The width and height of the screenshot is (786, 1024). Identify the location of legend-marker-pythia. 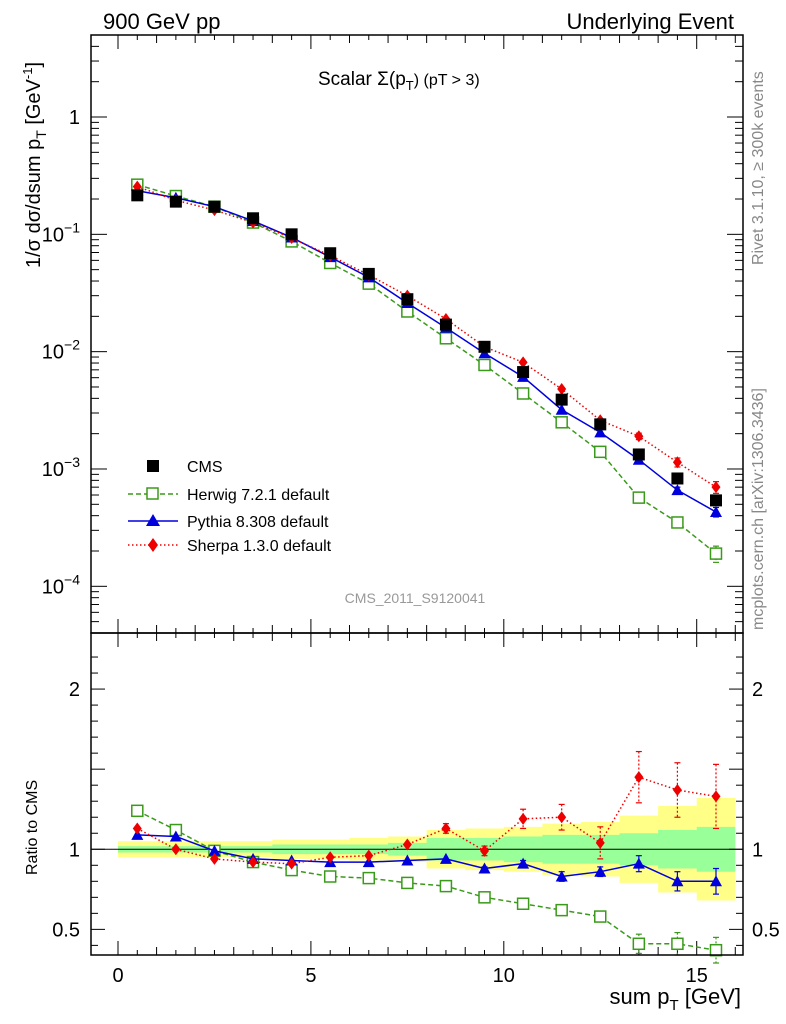
(153, 520).